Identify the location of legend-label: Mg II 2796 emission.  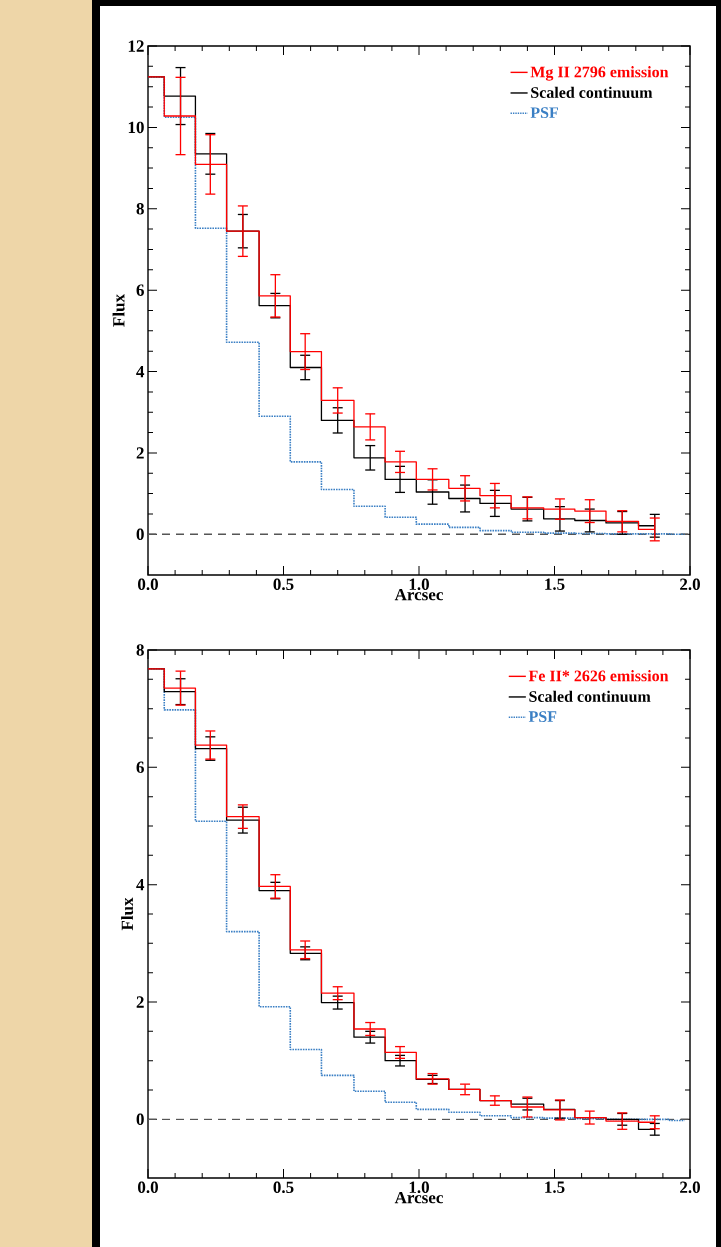
(599, 73).